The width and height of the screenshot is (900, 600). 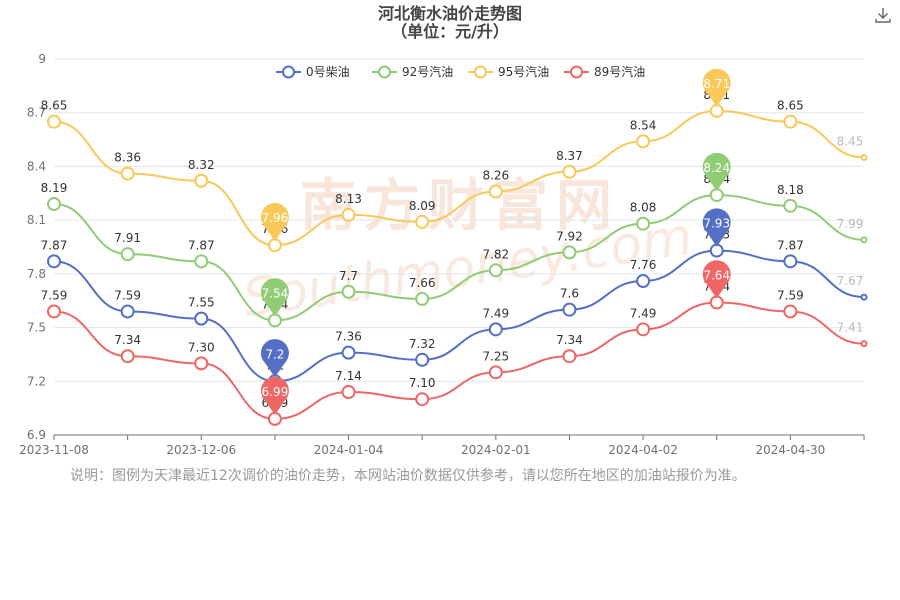 What do you see at coordinates (495, 313) in the screenshot?
I see `data-label: 7.49` at bounding box center [495, 313].